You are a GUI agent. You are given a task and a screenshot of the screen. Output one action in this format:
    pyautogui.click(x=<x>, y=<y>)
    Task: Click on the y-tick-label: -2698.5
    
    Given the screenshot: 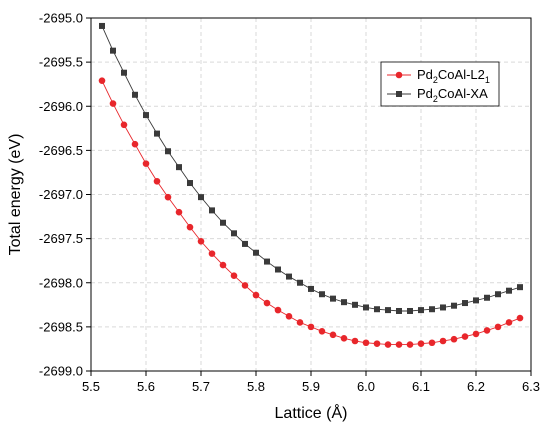 What is the action you would take?
    pyautogui.click(x=61, y=326)
    